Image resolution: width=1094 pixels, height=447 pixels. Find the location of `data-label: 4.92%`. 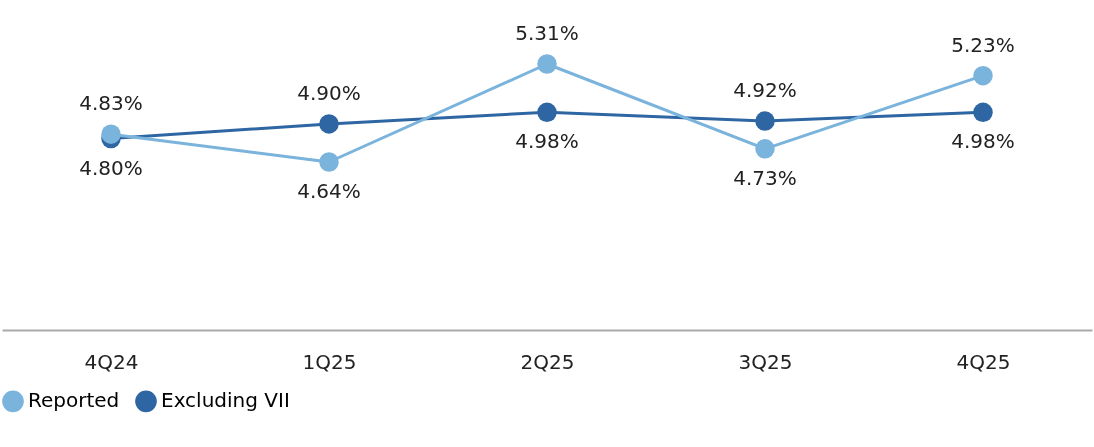

data-label: 4.92% is located at coordinates (765, 90).